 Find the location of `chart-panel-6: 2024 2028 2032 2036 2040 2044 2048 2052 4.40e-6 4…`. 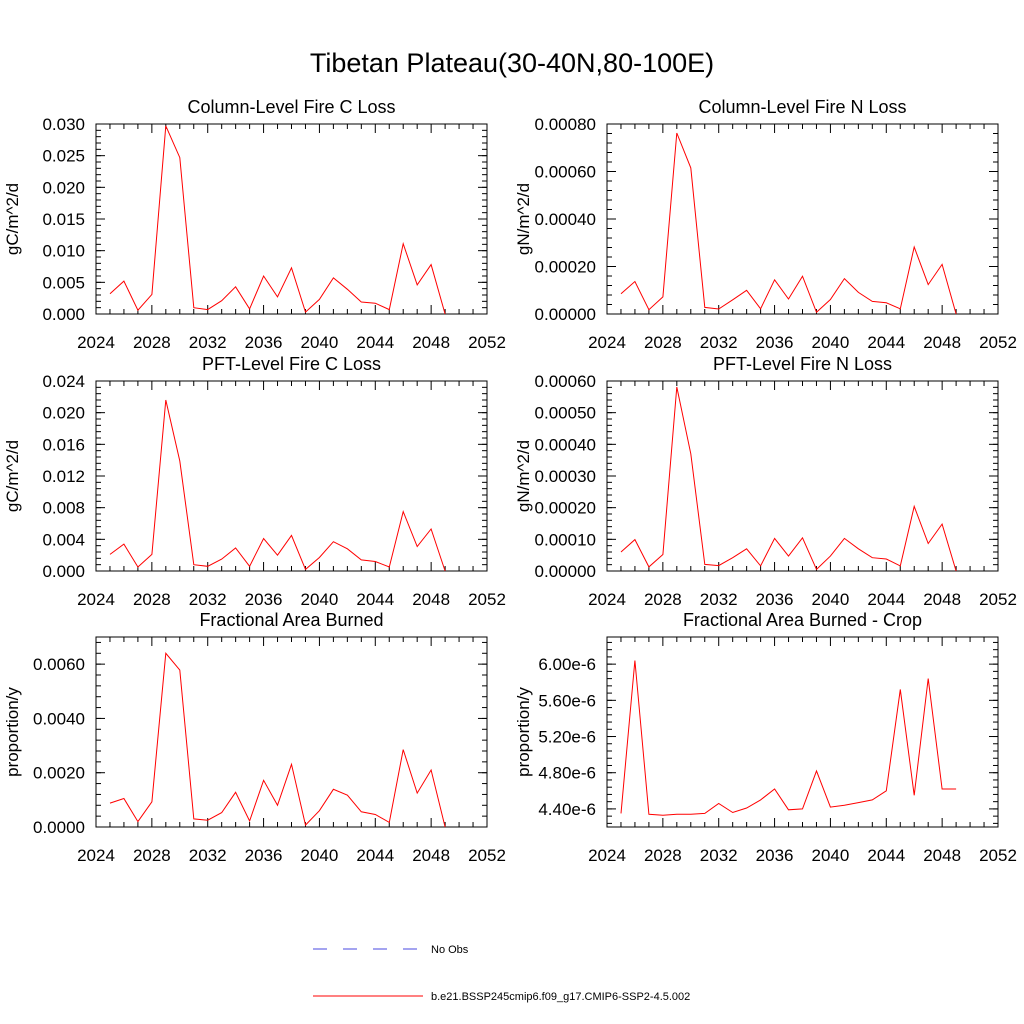

chart-panel-6: 2024 2028 2032 2036 2040 2044 2048 2052 4.40e-6 4… is located at coordinates (765, 737).